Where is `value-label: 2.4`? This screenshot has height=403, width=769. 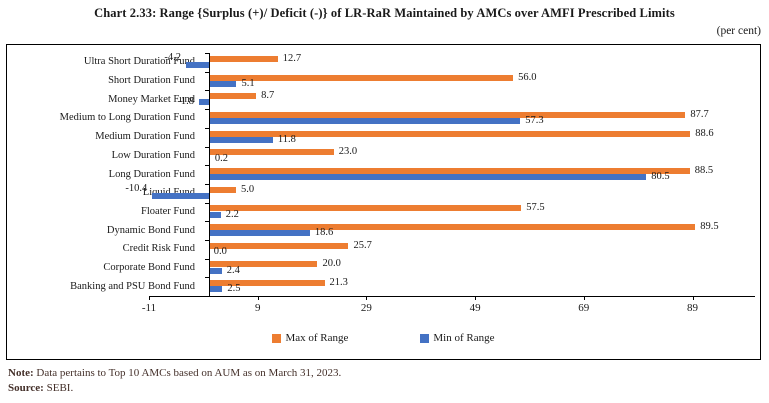 value-label: 2.4 is located at coordinates (233, 270).